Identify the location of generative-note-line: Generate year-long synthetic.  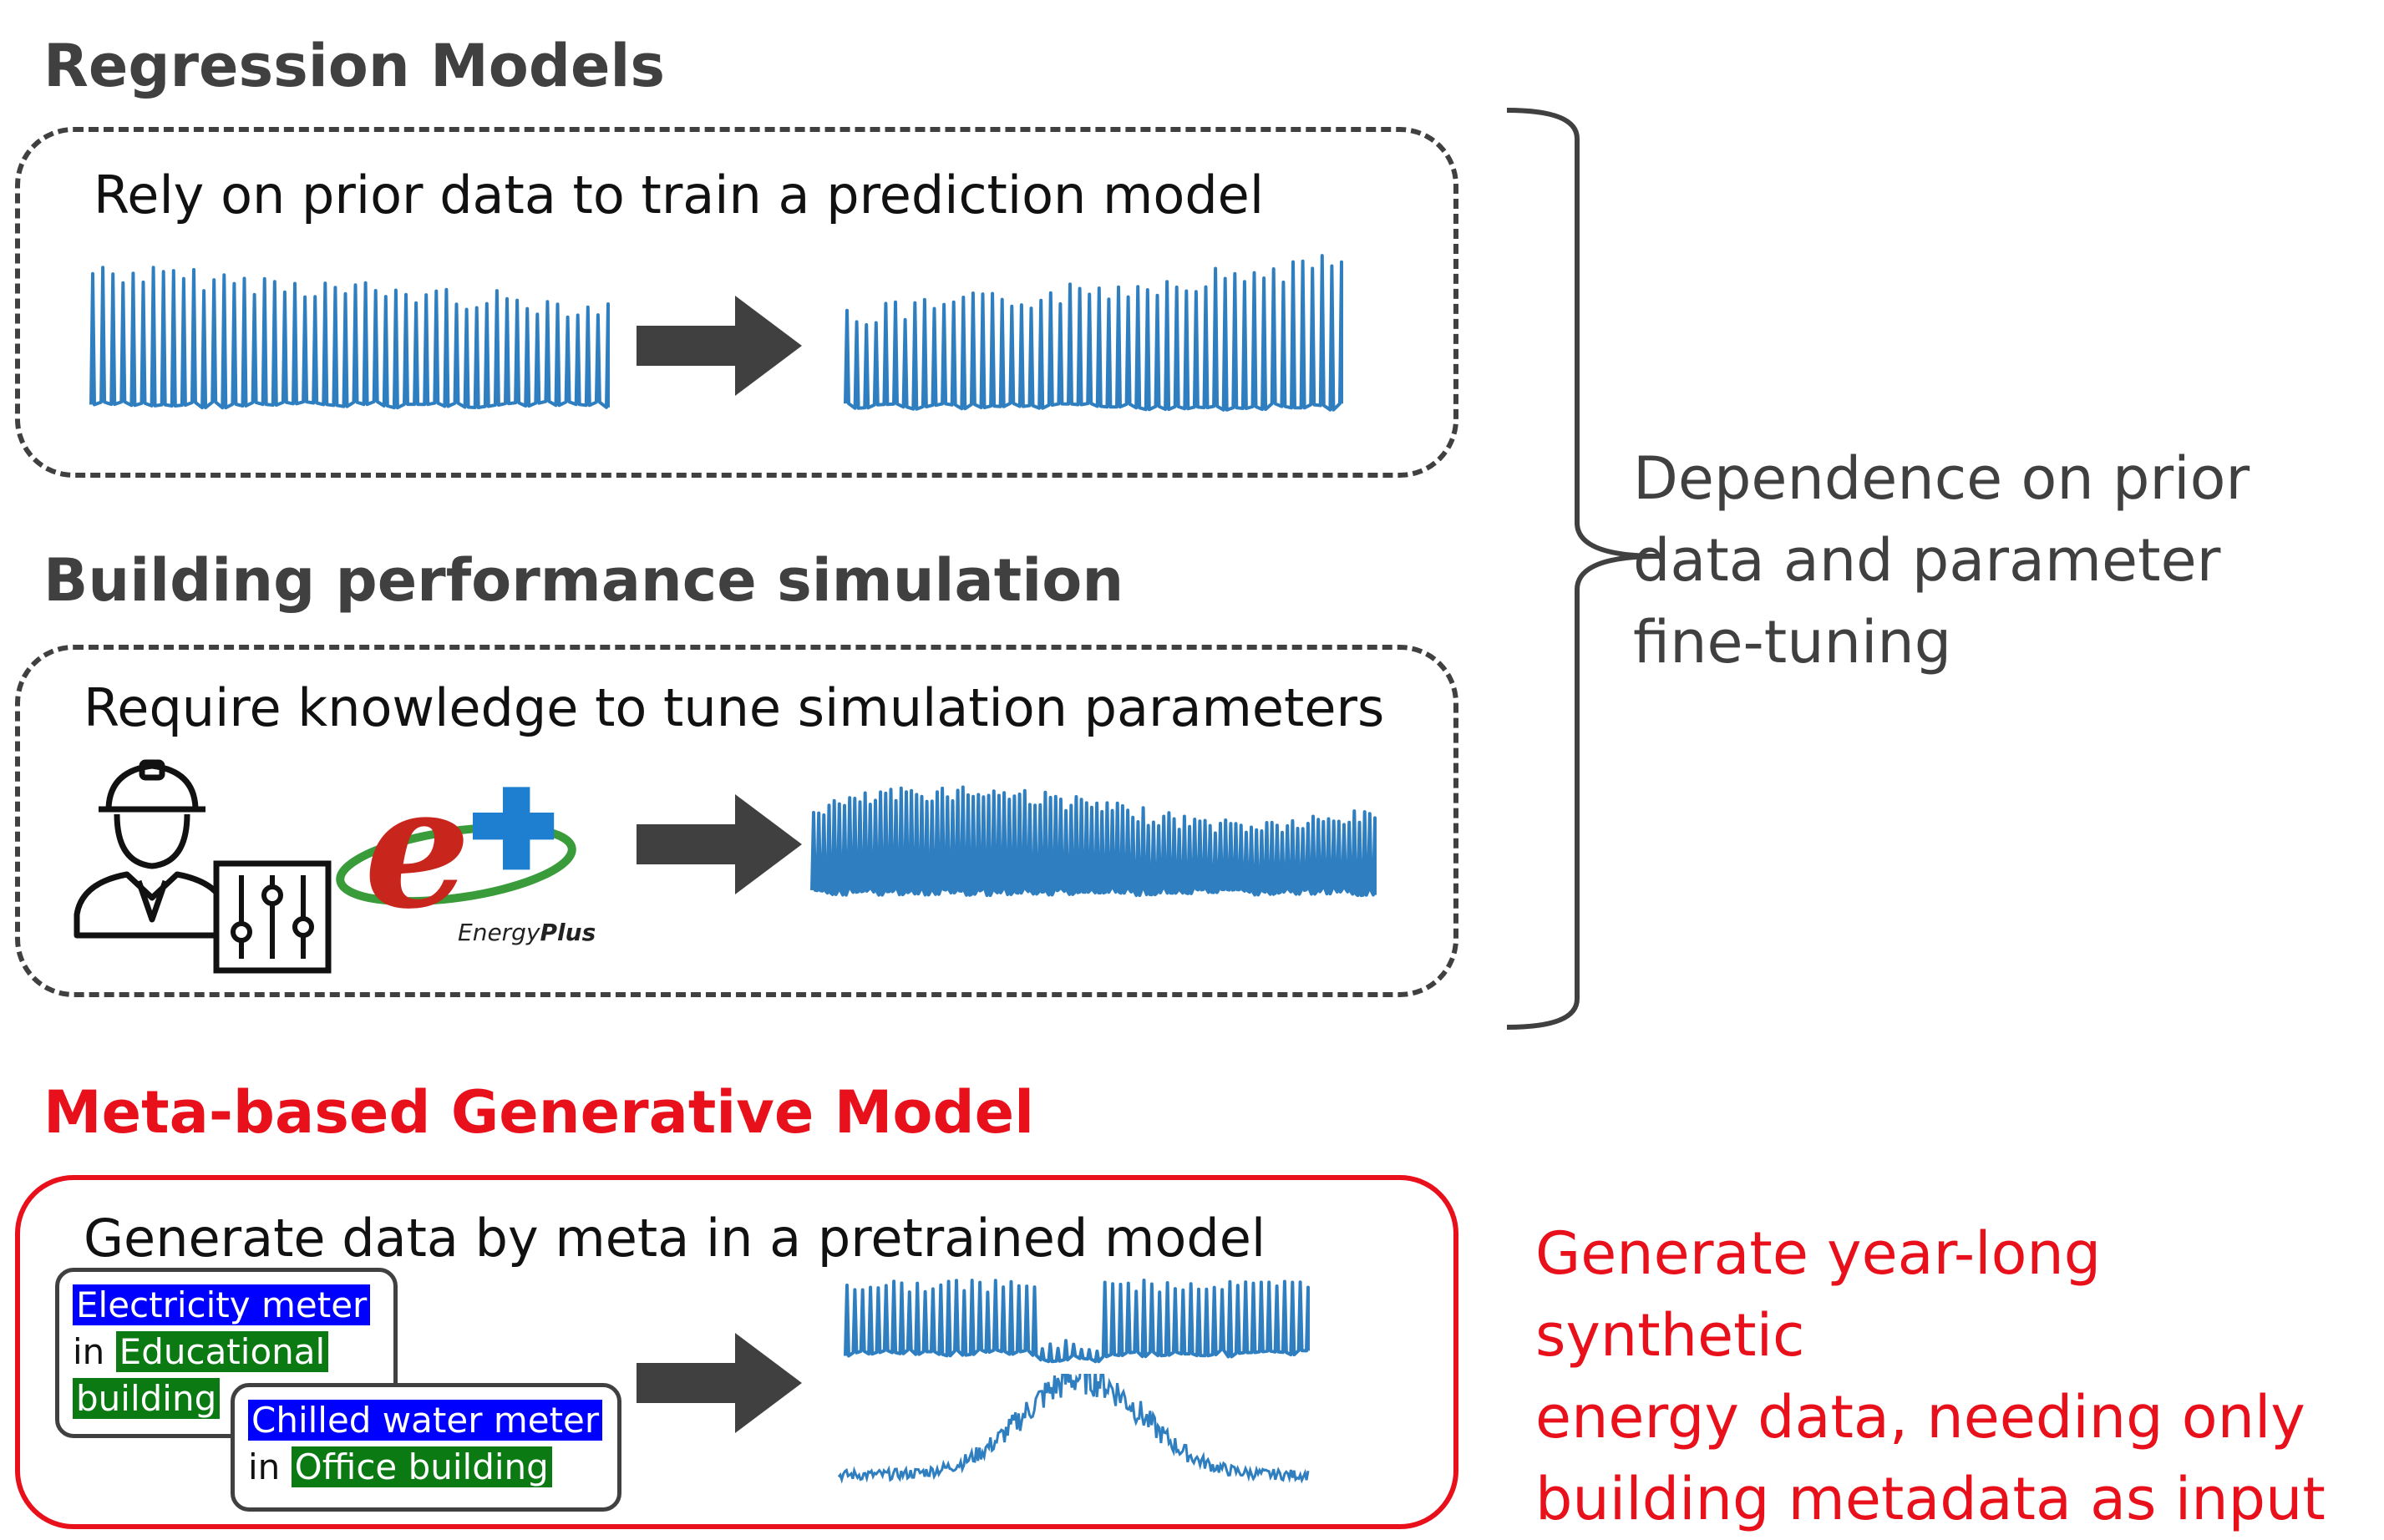
(1818, 1294).